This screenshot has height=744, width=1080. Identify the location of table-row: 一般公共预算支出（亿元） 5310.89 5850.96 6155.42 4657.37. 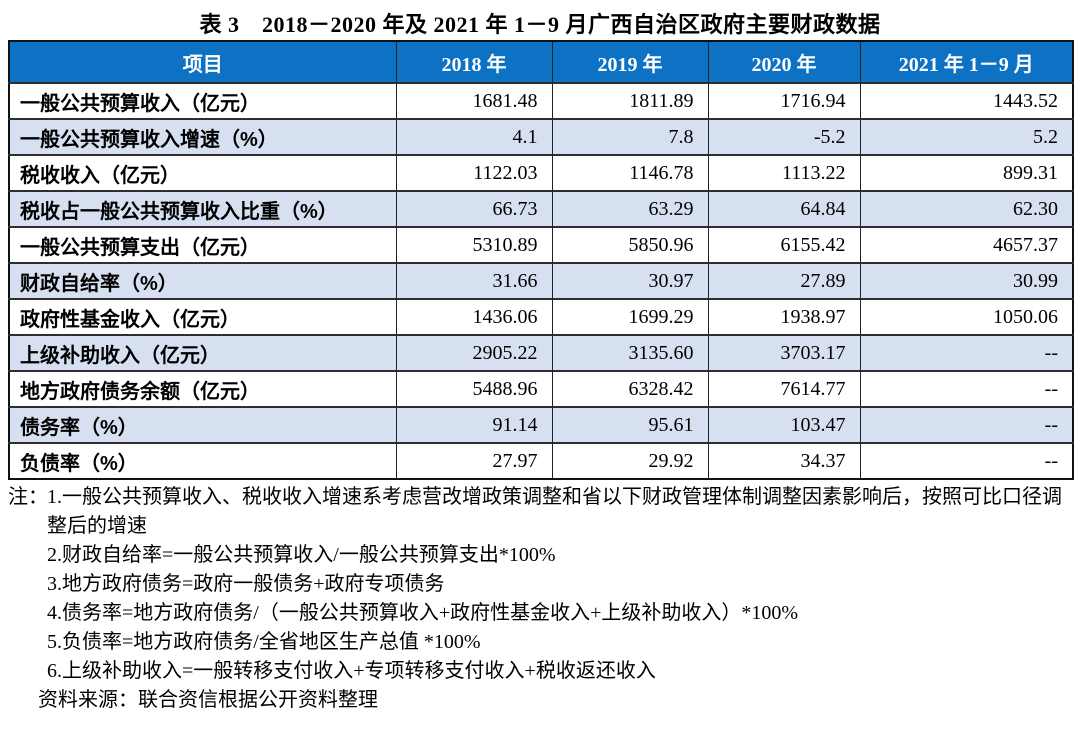
(541, 244).